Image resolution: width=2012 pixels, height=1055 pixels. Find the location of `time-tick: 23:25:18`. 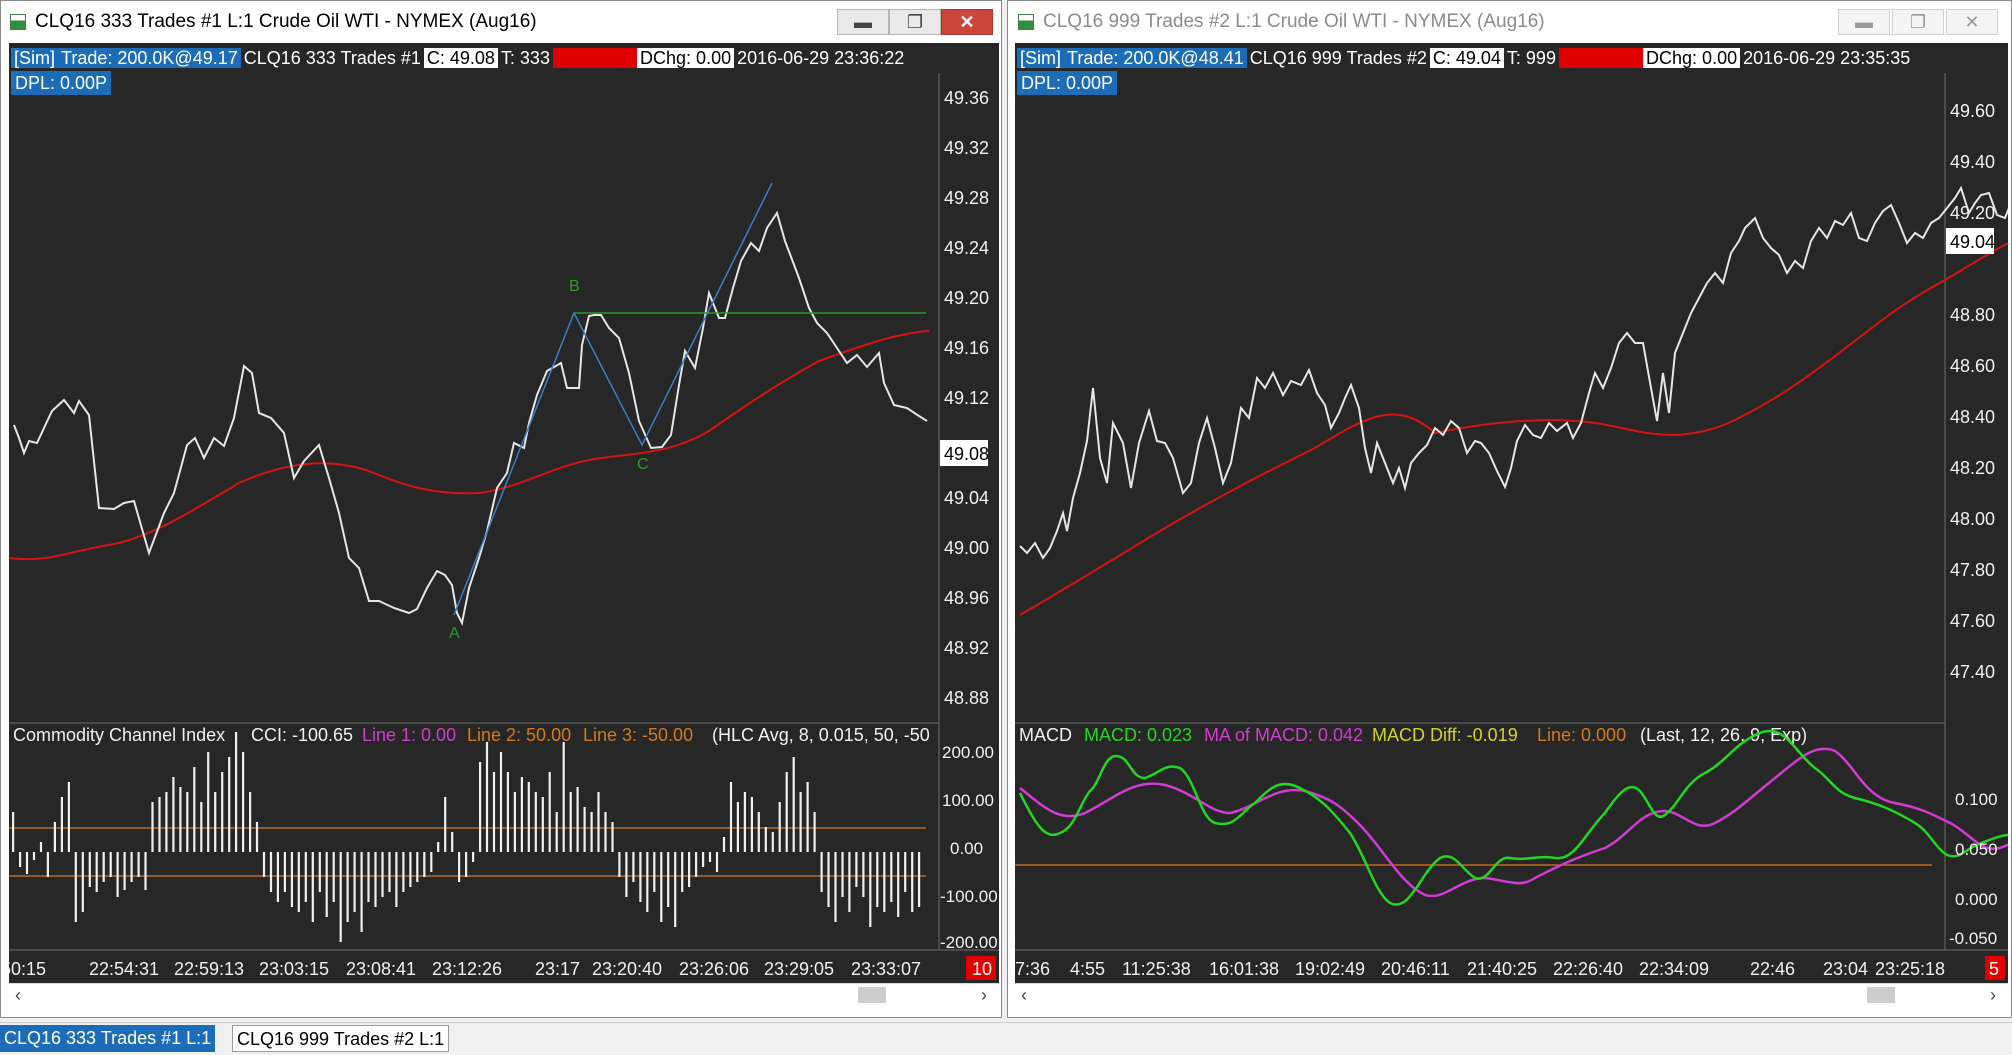

time-tick: 23:25:18 is located at coordinates (1910, 969).